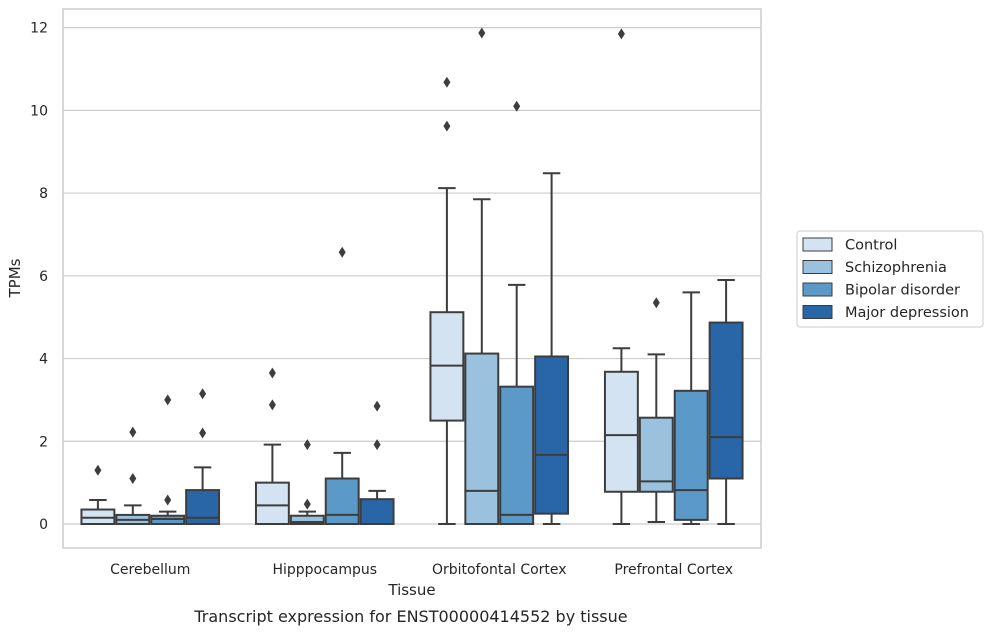  Describe the element at coordinates (896, 268) in the screenshot. I see `legend-label: Schizophrenia` at that location.